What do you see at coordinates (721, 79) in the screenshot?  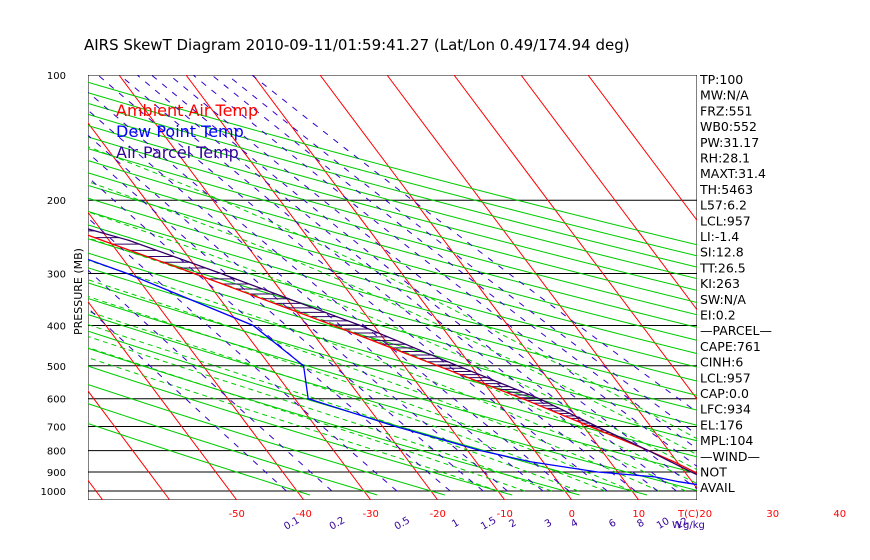 I see `stability-index-line: TP:100` at bounding box center [721, 79].